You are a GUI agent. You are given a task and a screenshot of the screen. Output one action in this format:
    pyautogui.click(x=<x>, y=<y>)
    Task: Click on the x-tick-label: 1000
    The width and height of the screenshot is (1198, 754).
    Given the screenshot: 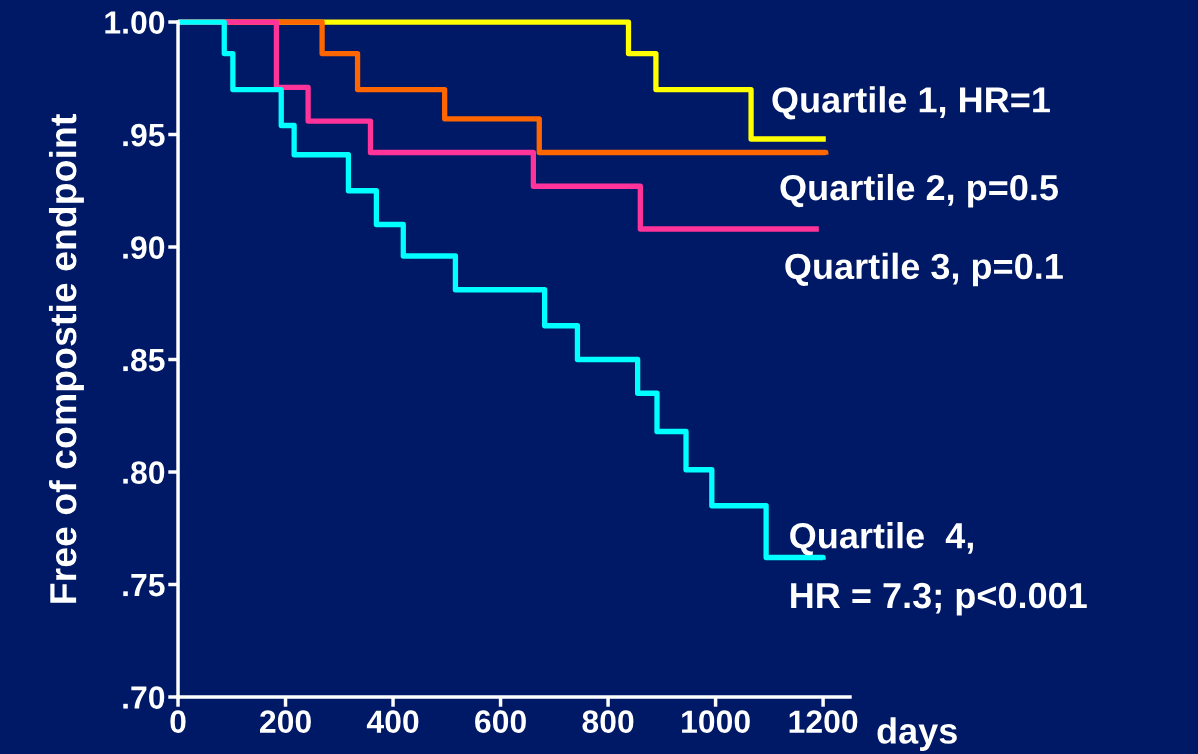 What is the action you would take?
    pyautogui.click(x=716, y=721)
    